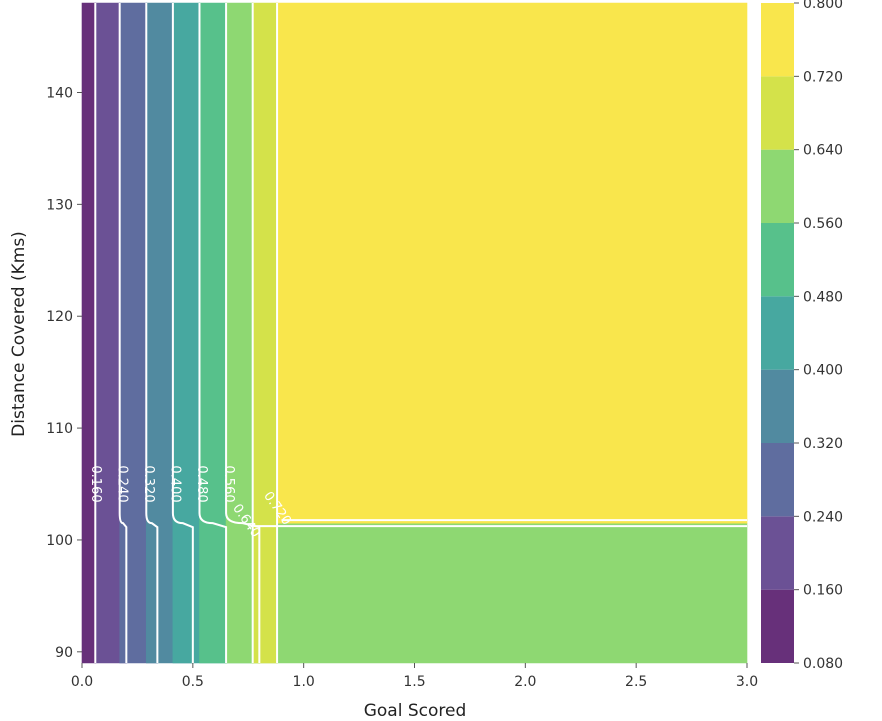 The height and width of the screenshot is (721, 882). I want to click on contour-label-3: 0.400, so click(175, 483).